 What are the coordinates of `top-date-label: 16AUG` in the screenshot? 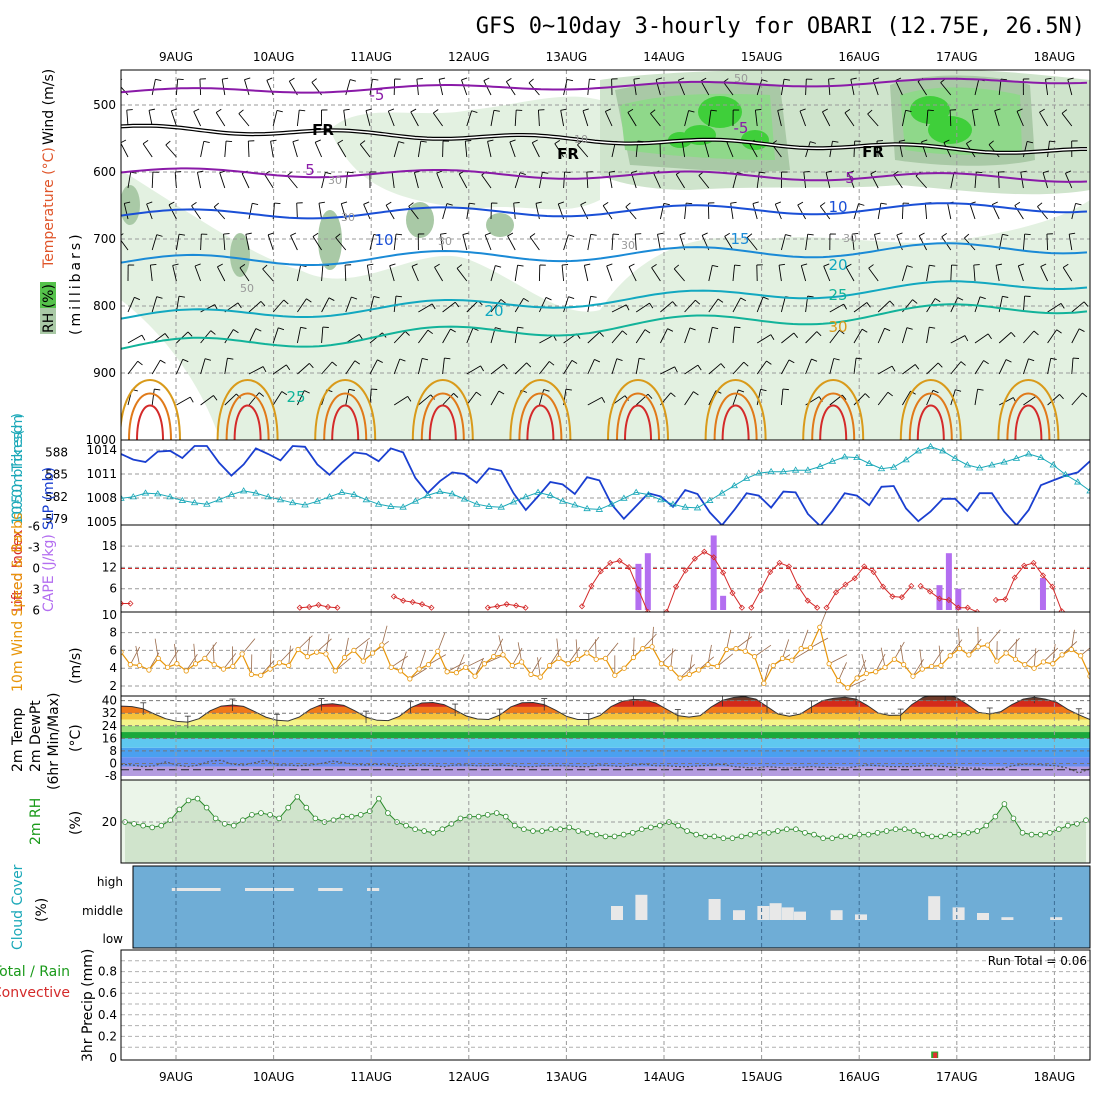 It's located at (859, 57).